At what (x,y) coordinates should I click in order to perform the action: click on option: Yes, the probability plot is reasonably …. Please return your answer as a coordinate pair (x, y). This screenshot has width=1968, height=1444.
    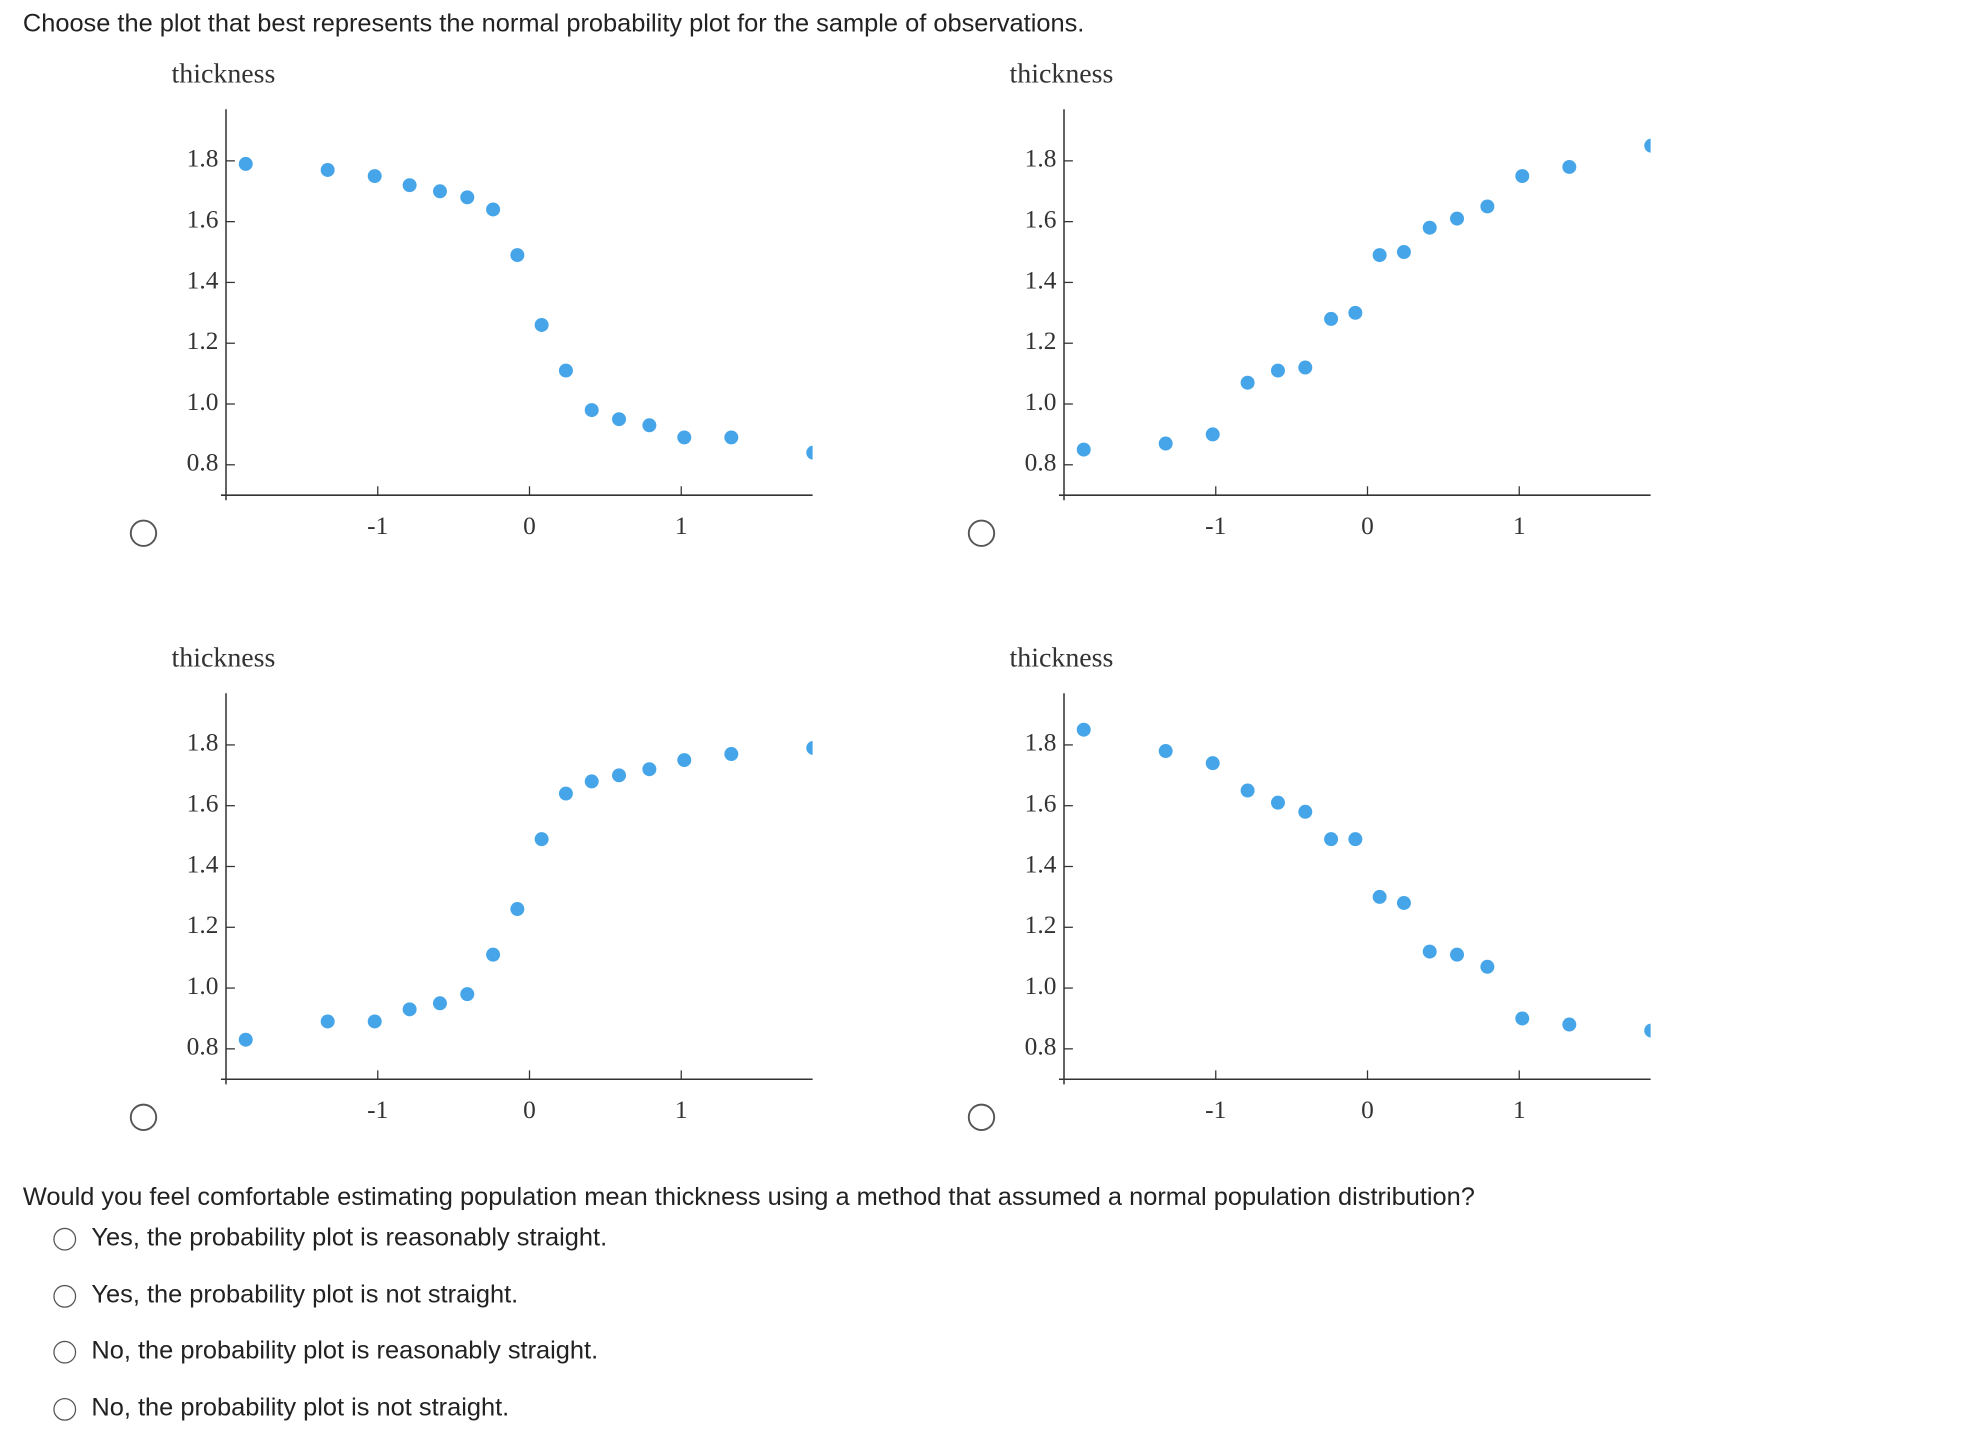
    Looking at the image, I should click on (330, 1238).